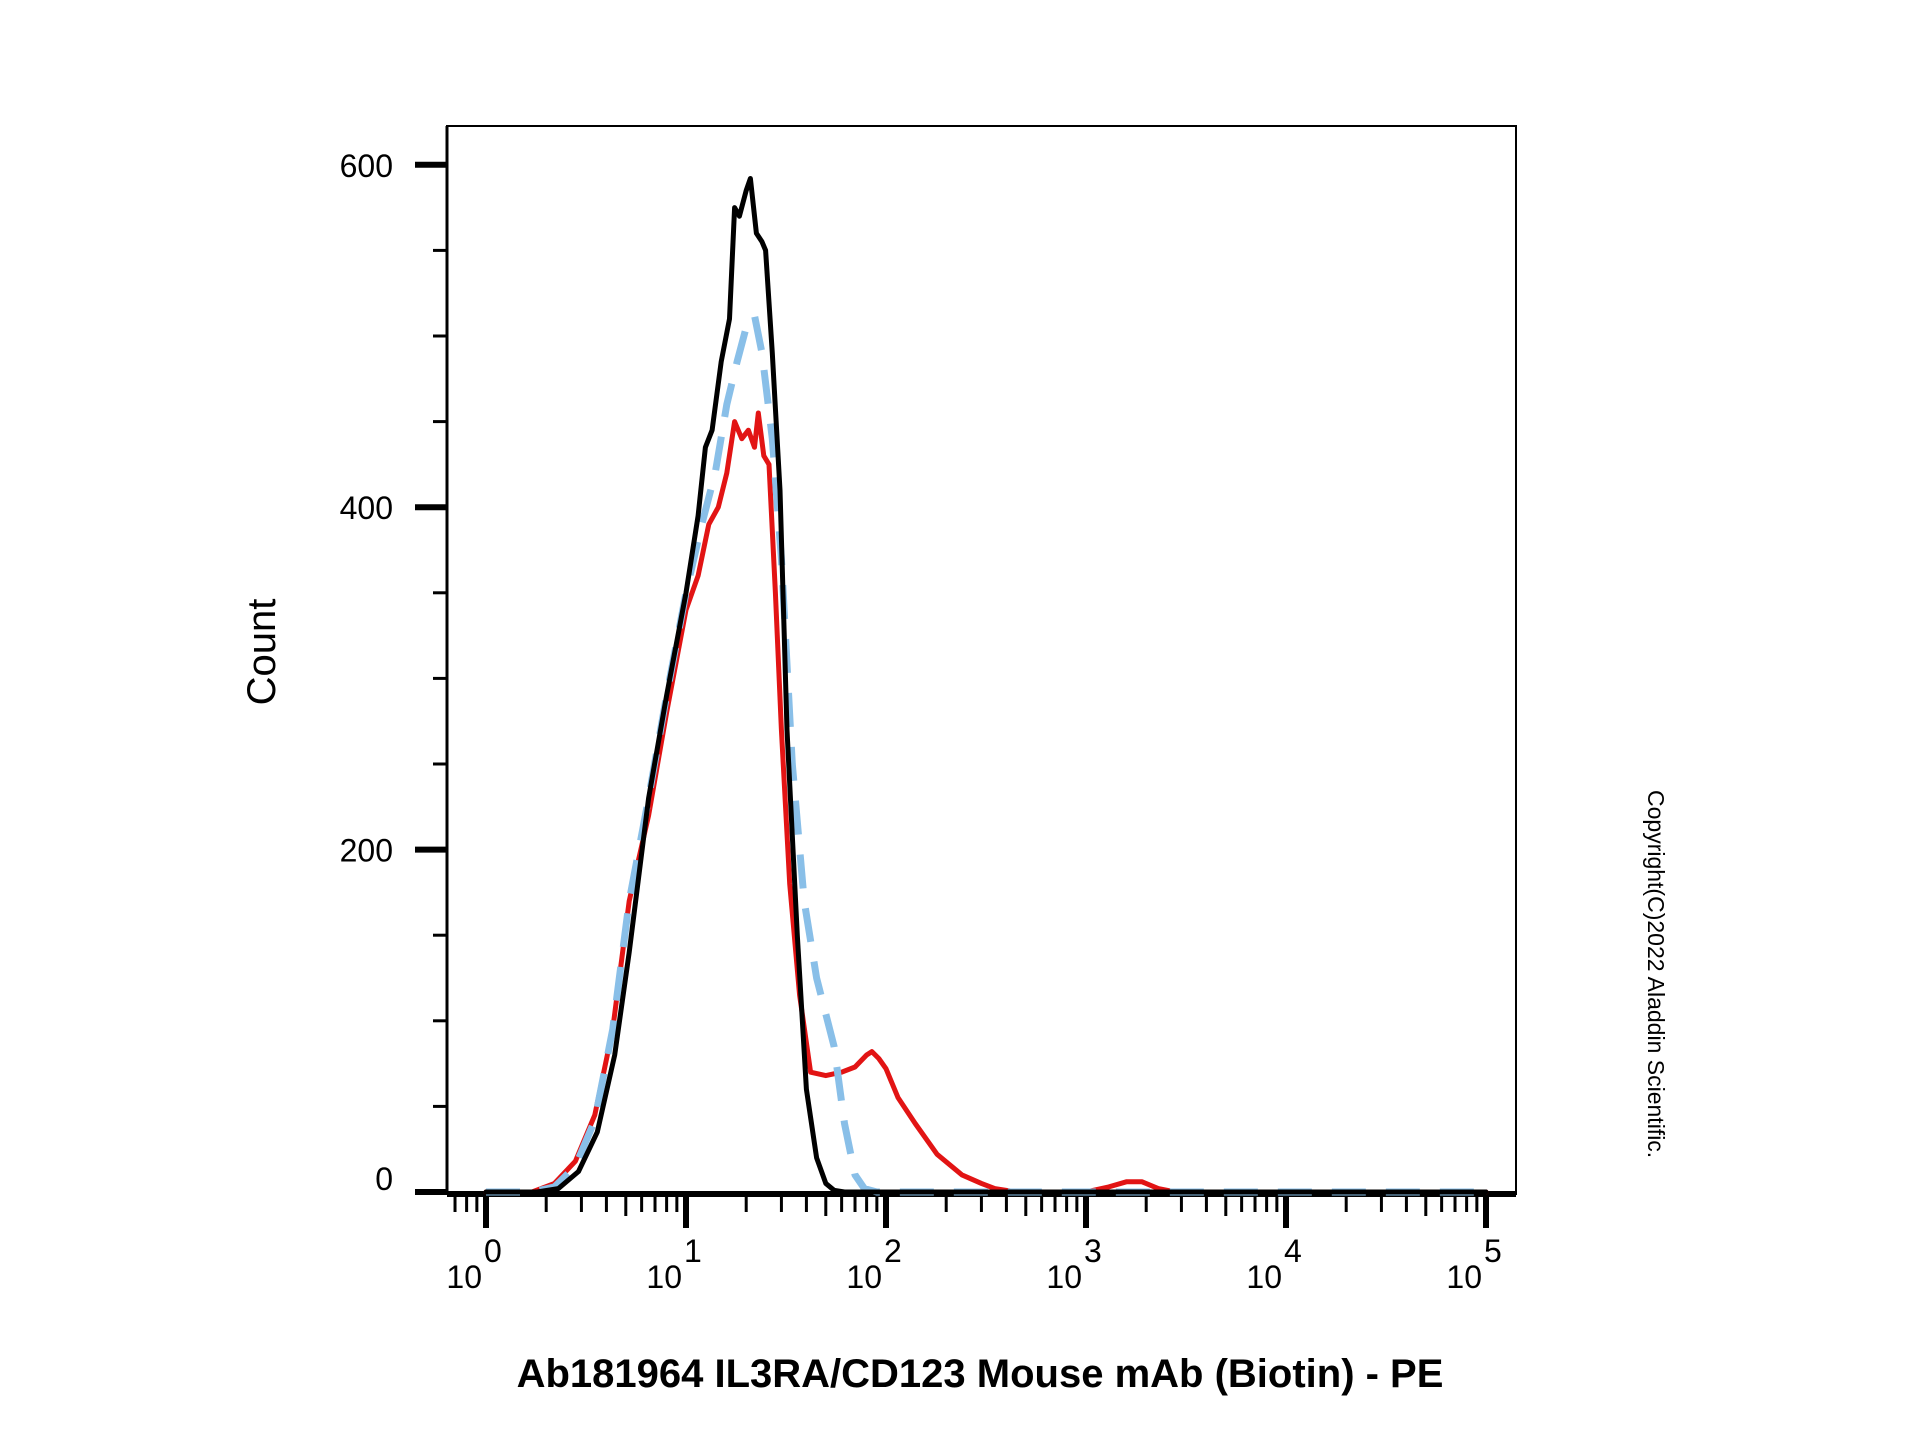  Describe the element at coordinates (366, 508) in the screenshot. I see `y-tick-label: 400` at that location.